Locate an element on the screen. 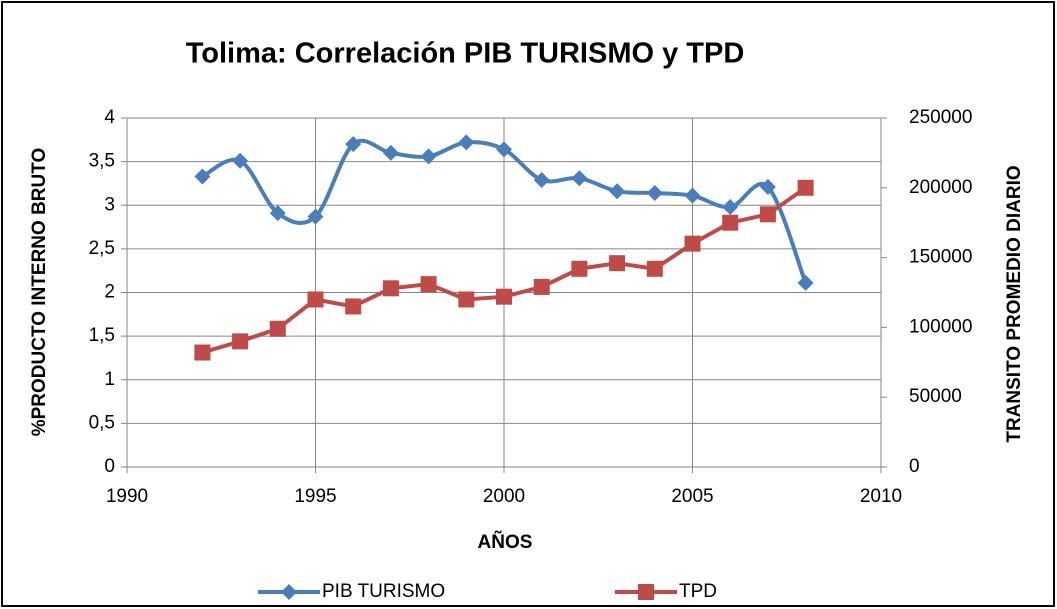 The width and height of the screenshot is (1057, 609). y2-tick-label: 0 is located at coordinates (914, 466).